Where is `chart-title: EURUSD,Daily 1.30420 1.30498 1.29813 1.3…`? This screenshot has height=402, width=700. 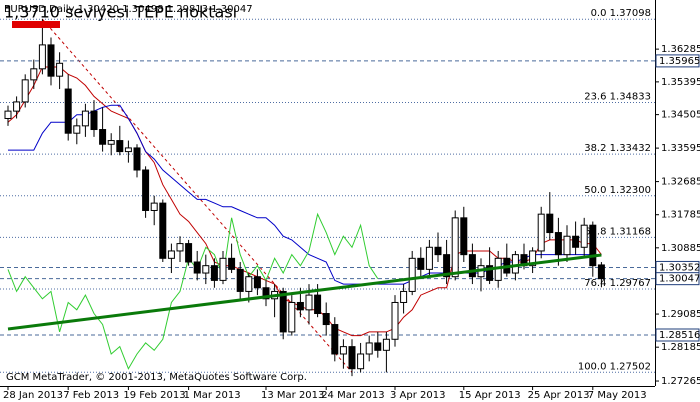 chart-title: EURUSD,Daily 1.30420 1.30498 1.29813 1.3… is located at coordinates (128, 9).